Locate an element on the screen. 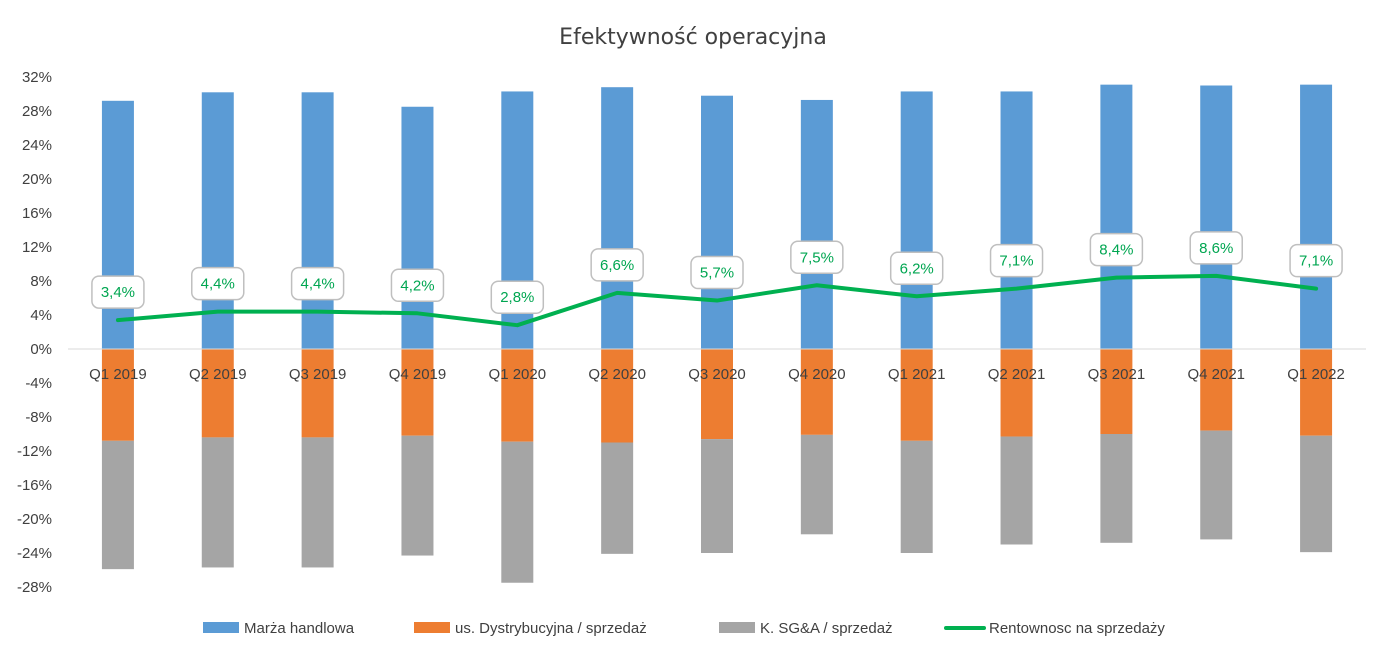  y-tick-label: 24% is located at coordinates (37, 145).